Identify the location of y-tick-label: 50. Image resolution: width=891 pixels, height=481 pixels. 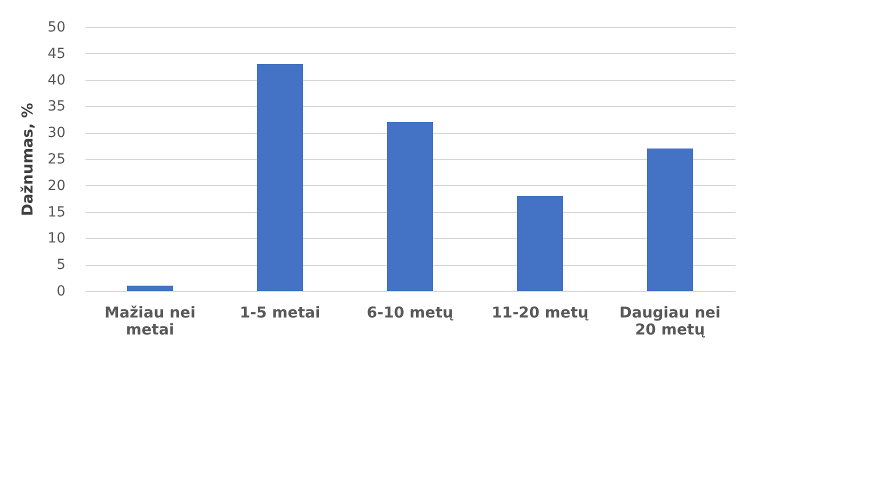
(57, 28).